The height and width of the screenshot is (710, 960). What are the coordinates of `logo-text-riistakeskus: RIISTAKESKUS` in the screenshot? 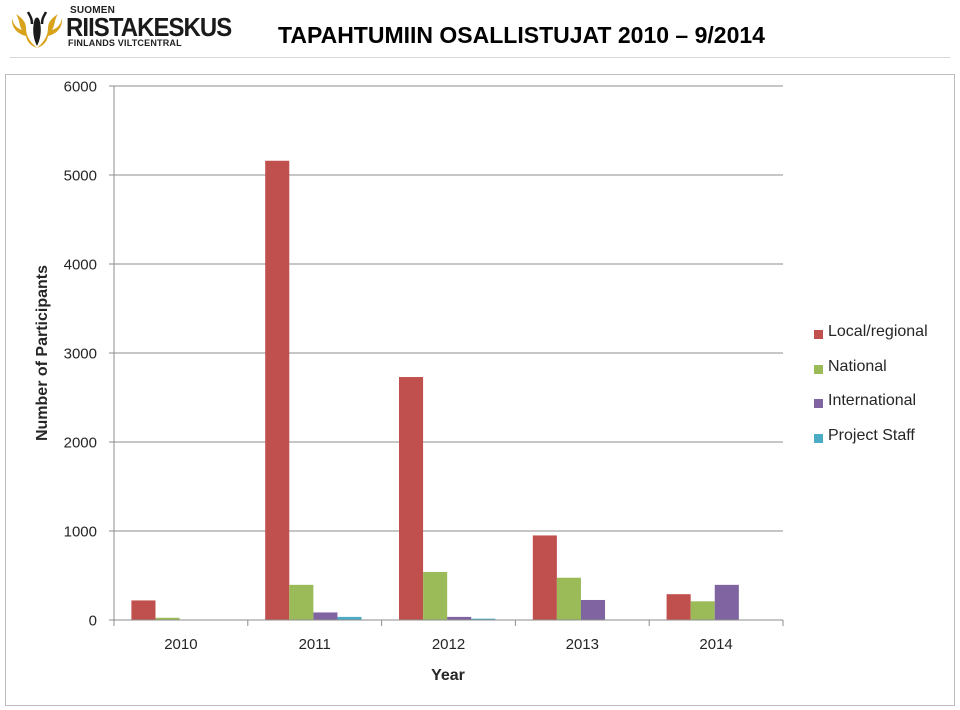 It's located at (149, 27).